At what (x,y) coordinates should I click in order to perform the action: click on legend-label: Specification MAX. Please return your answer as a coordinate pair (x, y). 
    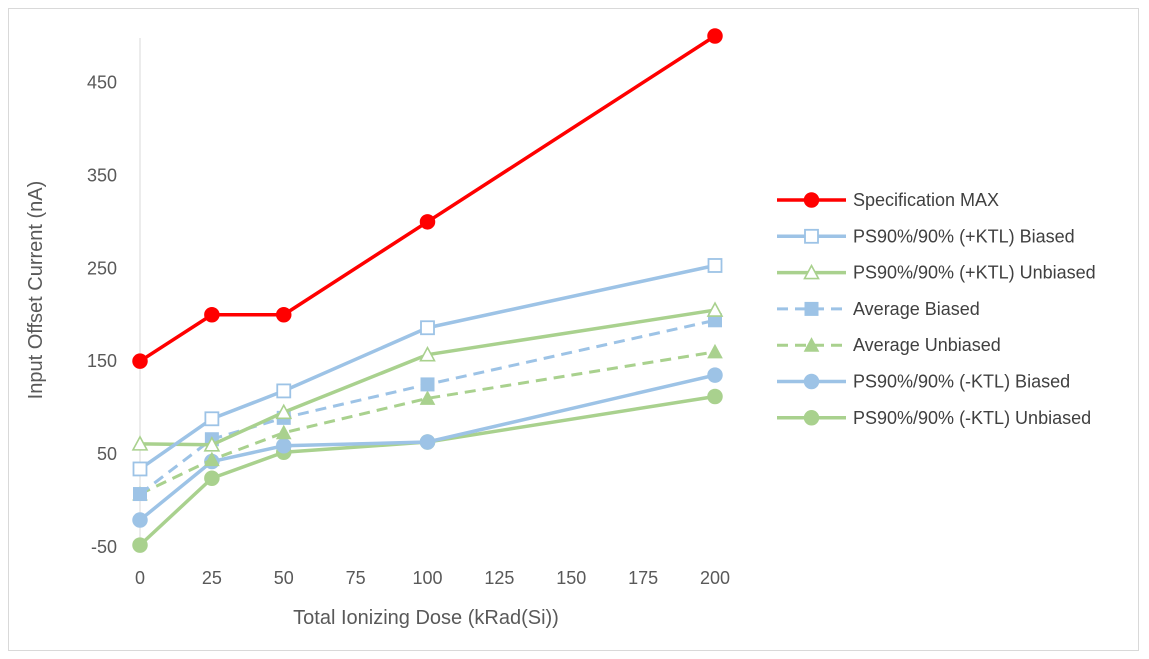
    Looking at the image, I should click on (926, 200).